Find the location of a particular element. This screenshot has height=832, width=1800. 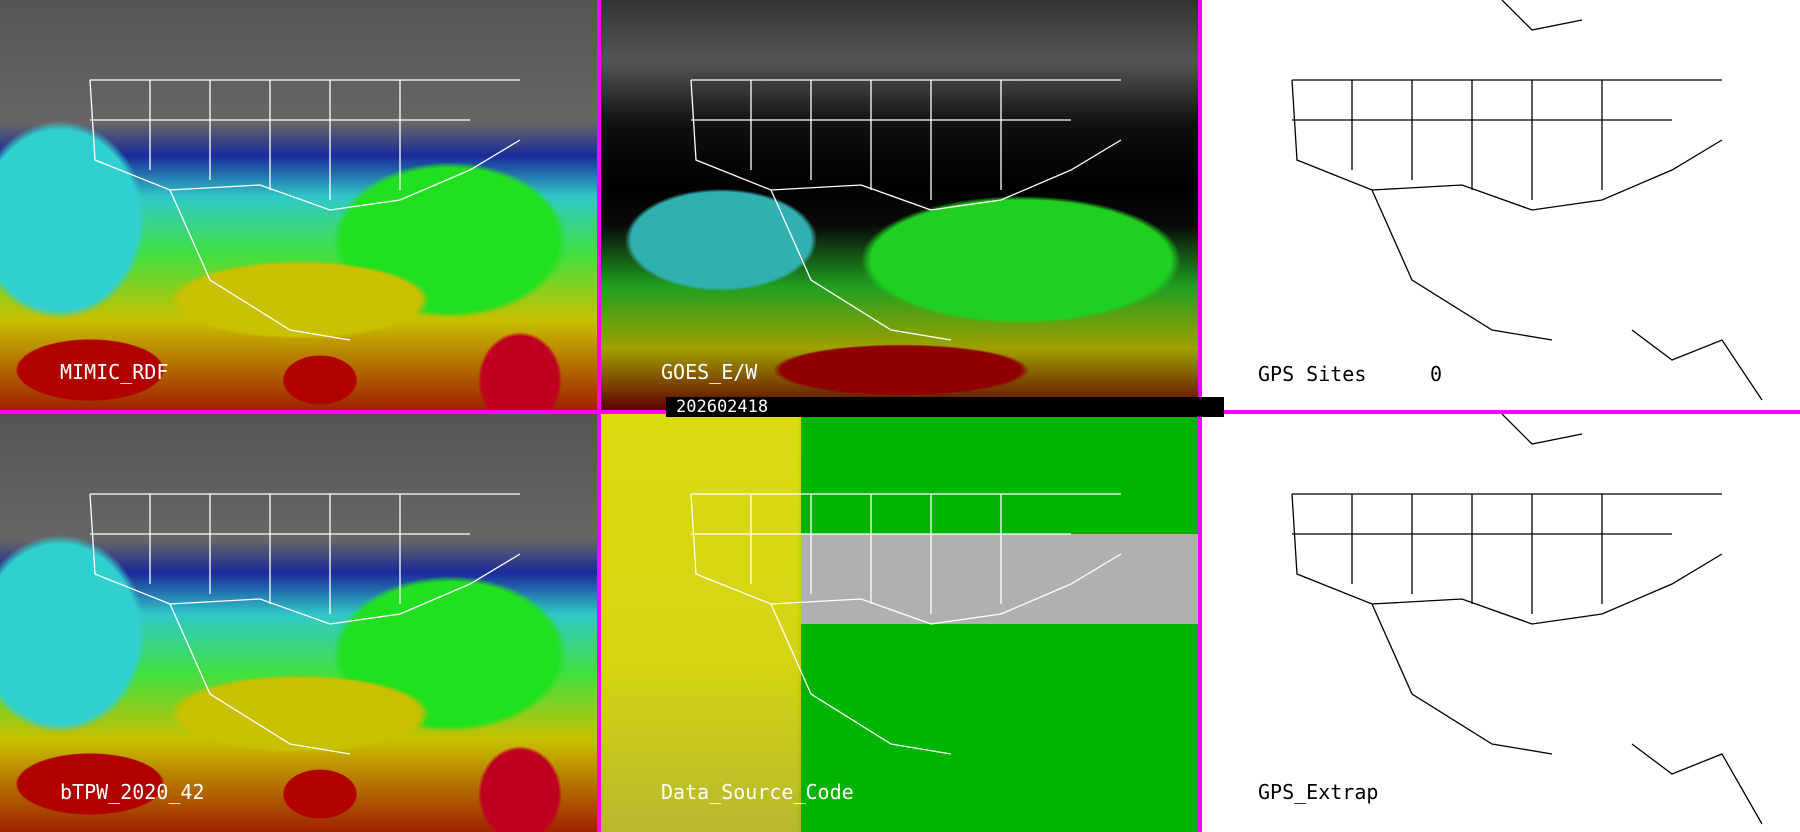

timestamp-bar: 202602418 is located at coordinates (945, 407).